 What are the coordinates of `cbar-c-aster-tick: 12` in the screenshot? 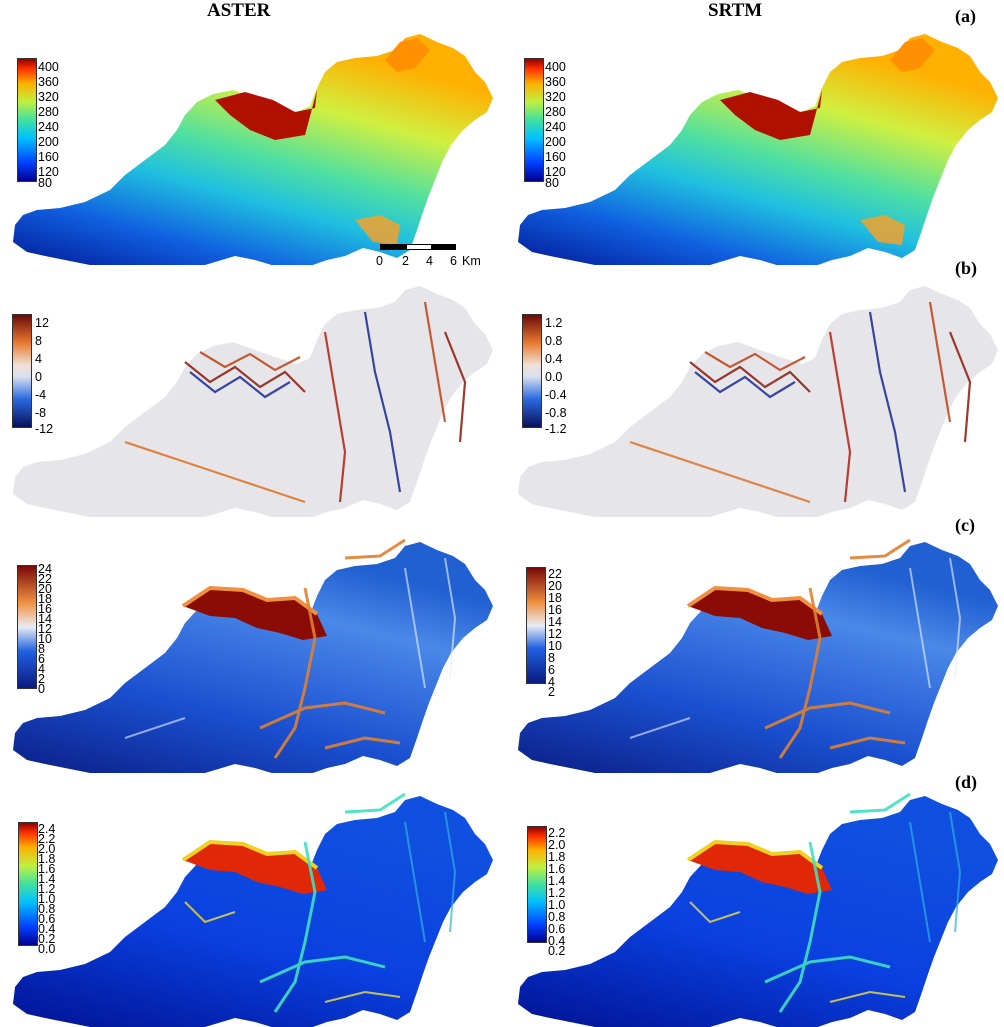 It's located at (45, 629).